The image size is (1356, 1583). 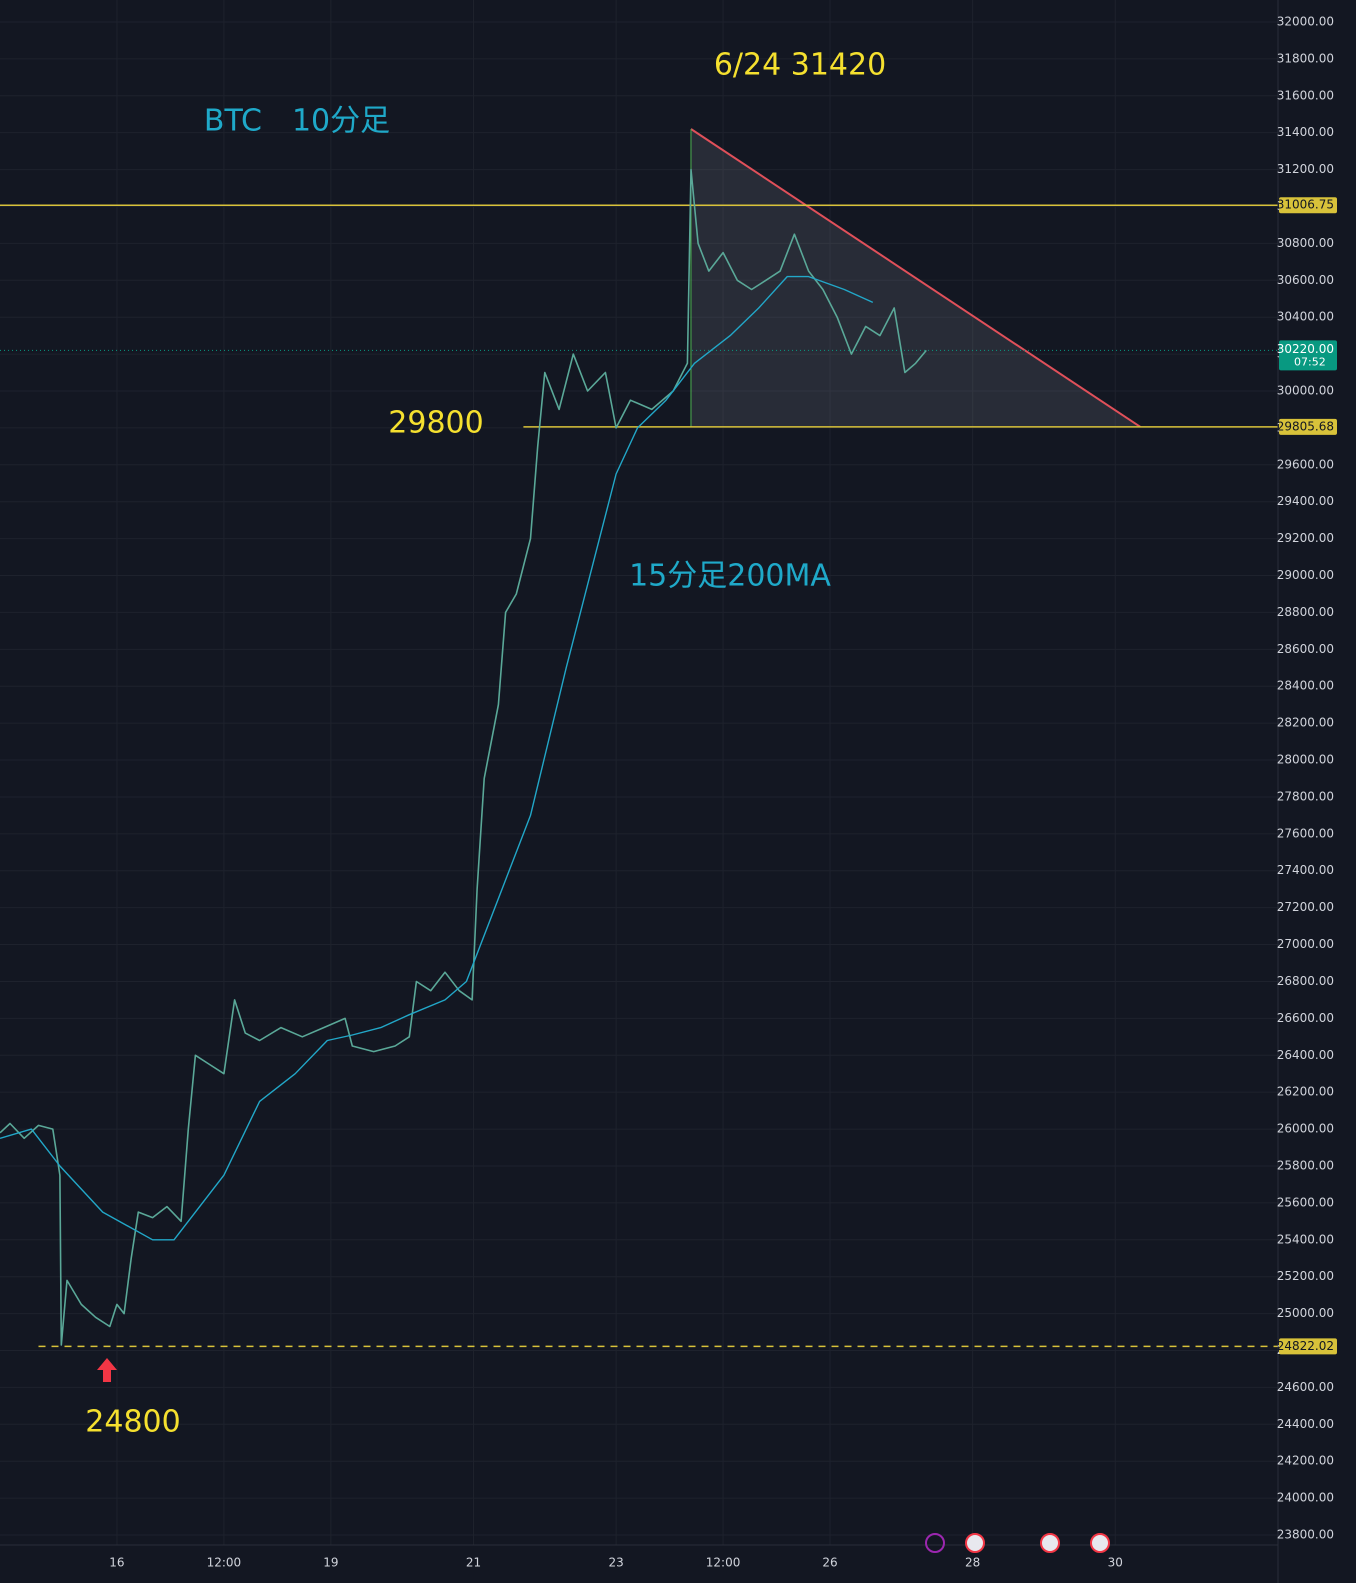 What do you see at coordinates (615, 1563) in the screenshot?
I see `x-tick-label: 23` at bounding box center [615, 1563].